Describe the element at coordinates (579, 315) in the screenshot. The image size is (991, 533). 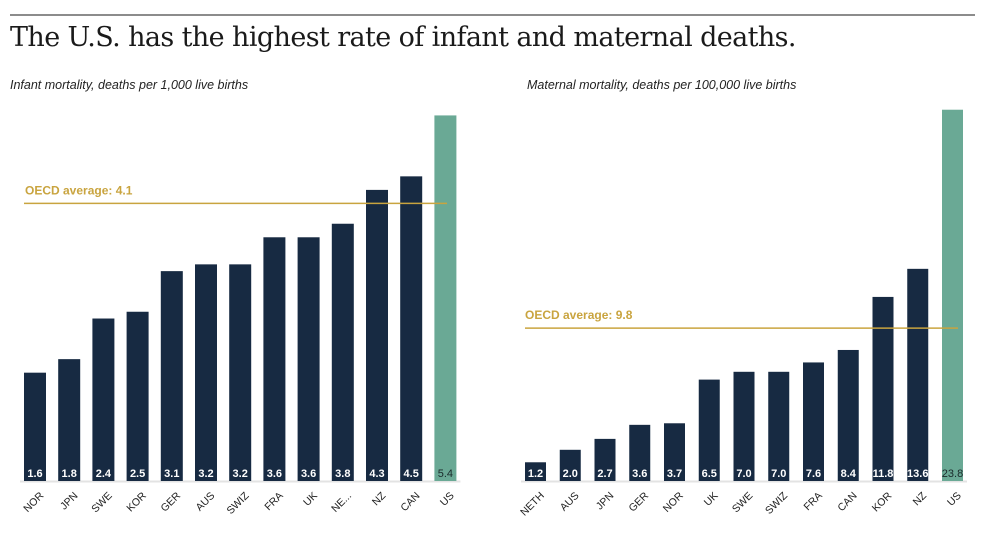
I see `oecd-average-label: OECD average: 9.8` at that location.